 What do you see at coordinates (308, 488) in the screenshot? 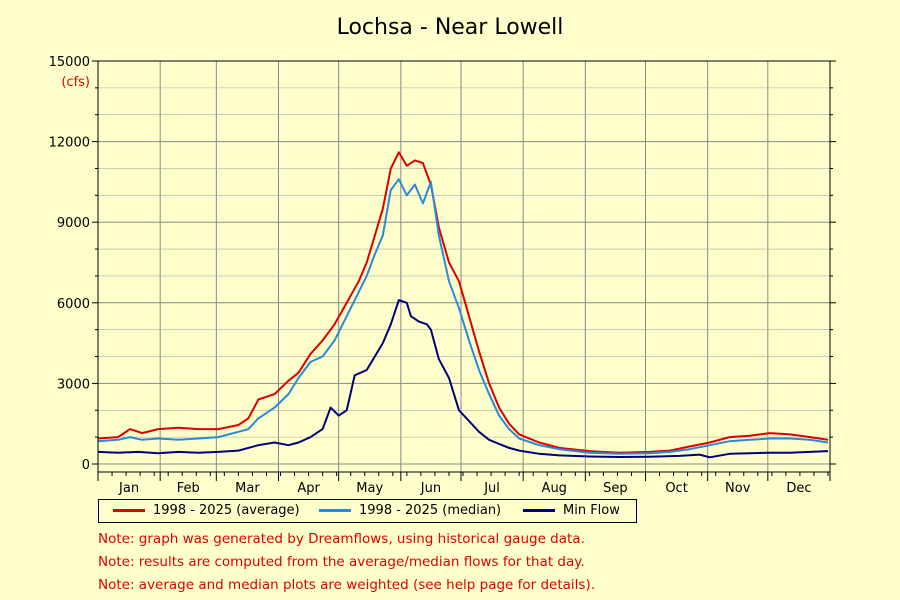
I see `x-tick-label: Apr` at bounding box center [308, 488].